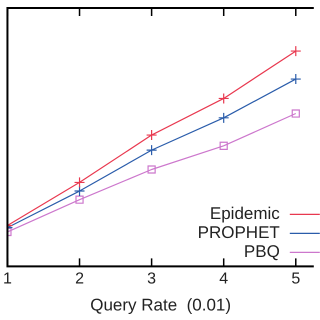 The image size is (320, 320). What do you see at coordinates (262, 252) in the screenshot?
I see `legend-label: PBQ` at bounding box center [262, 252].